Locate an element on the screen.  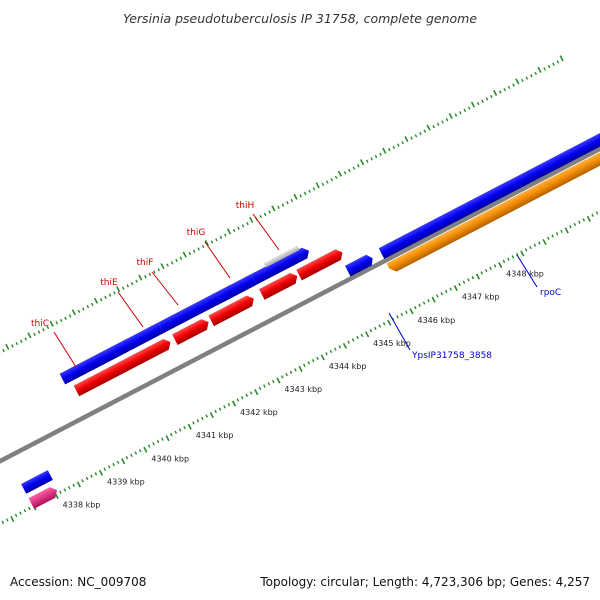
gene-orange-right is located at coordinates (493, 191).